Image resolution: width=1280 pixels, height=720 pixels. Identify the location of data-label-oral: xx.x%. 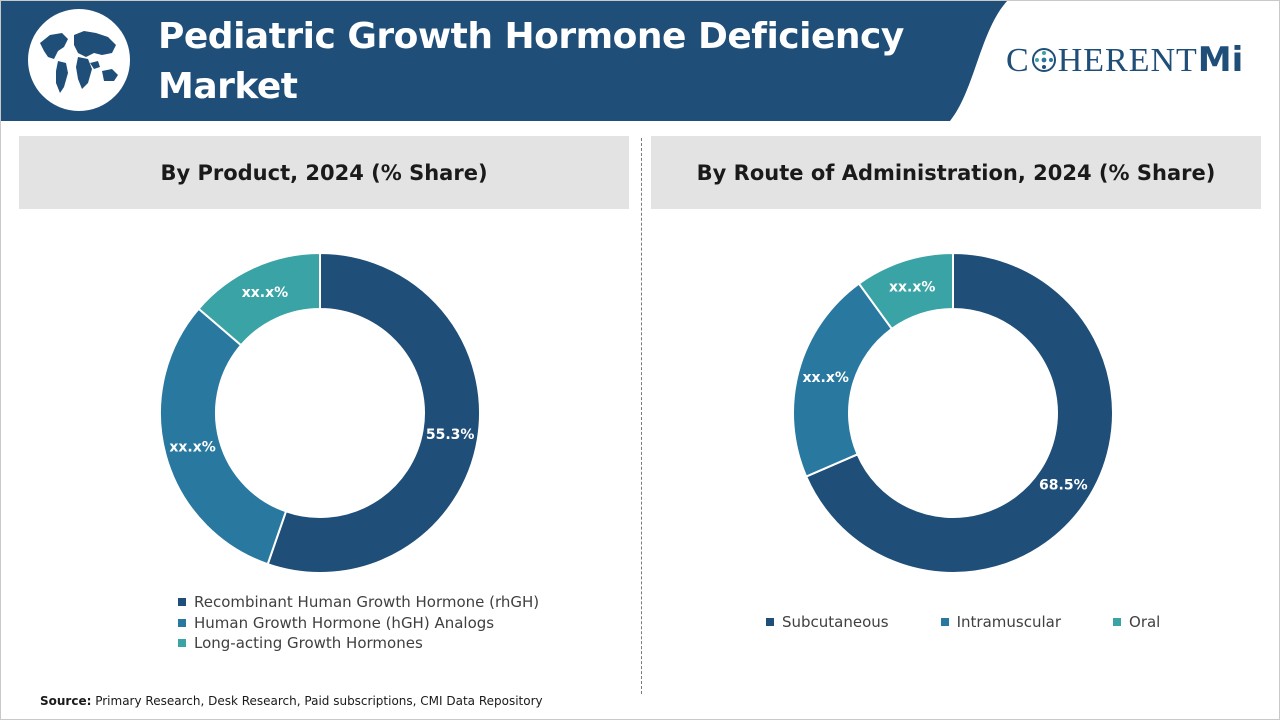
(912, 287).